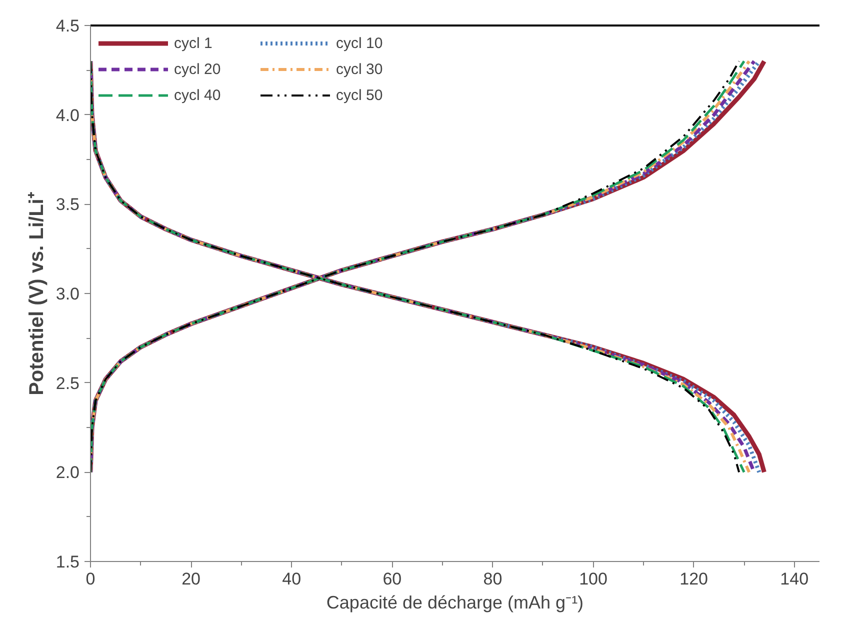 The height and width of the screenshot is (641, 844). What do you see at coordinates (68, 26) in the screenshot?
I see `y-tick-label: 4.5` at bounding box center [68, 26].